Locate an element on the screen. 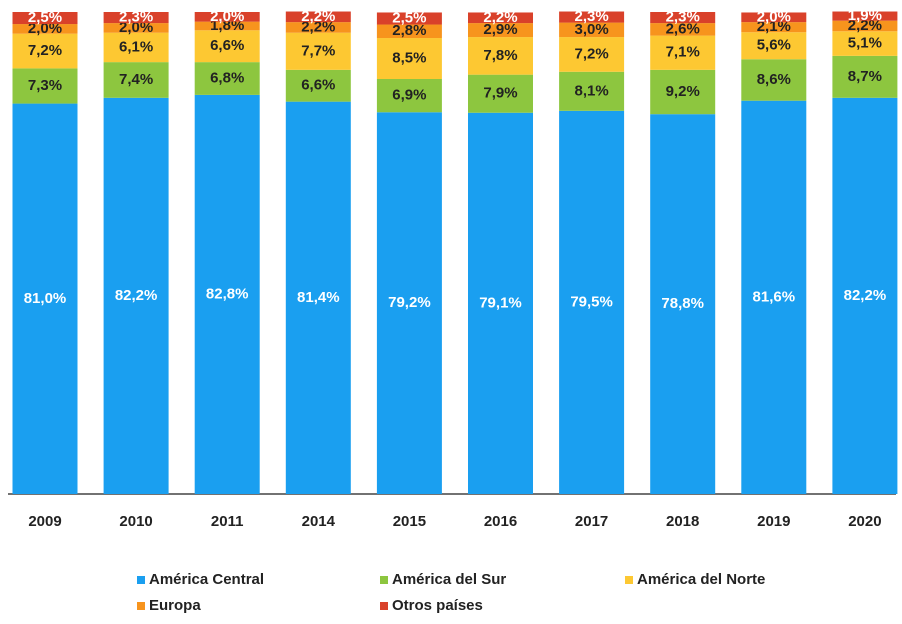  data-label: 82,8% is located at coordinates (227, 293).